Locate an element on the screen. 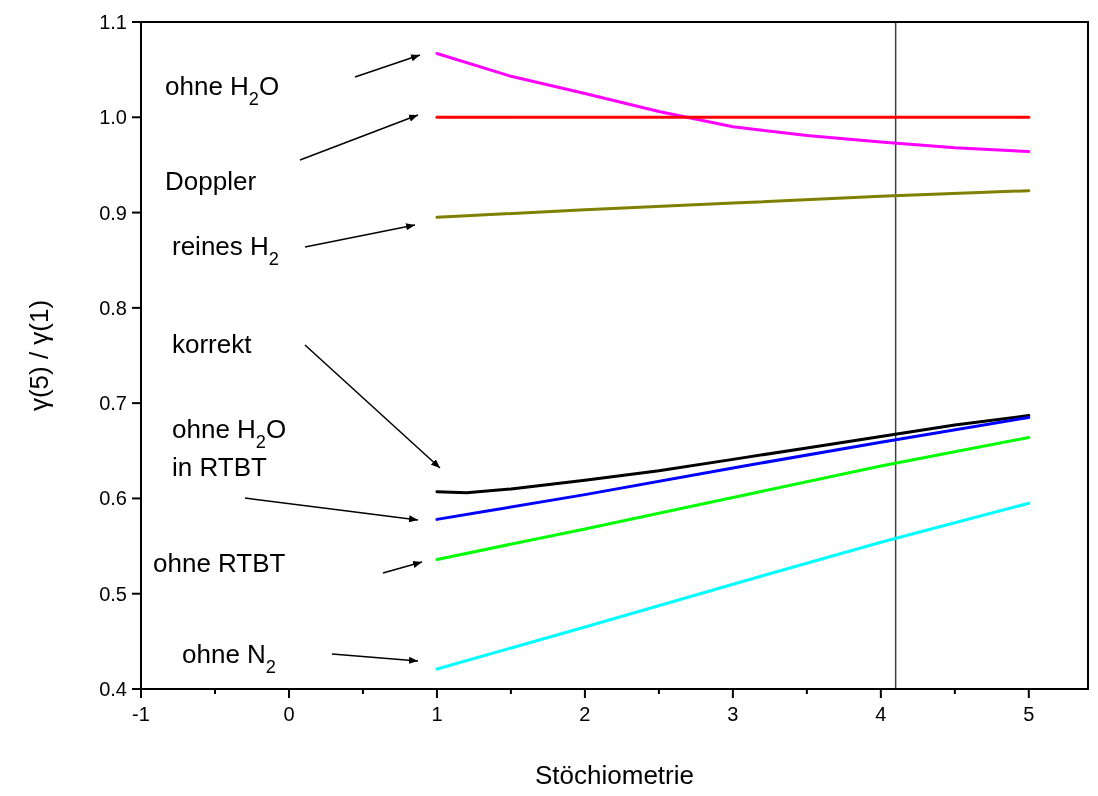  x-tick-label: 2 is located at coordinates (585, 714).